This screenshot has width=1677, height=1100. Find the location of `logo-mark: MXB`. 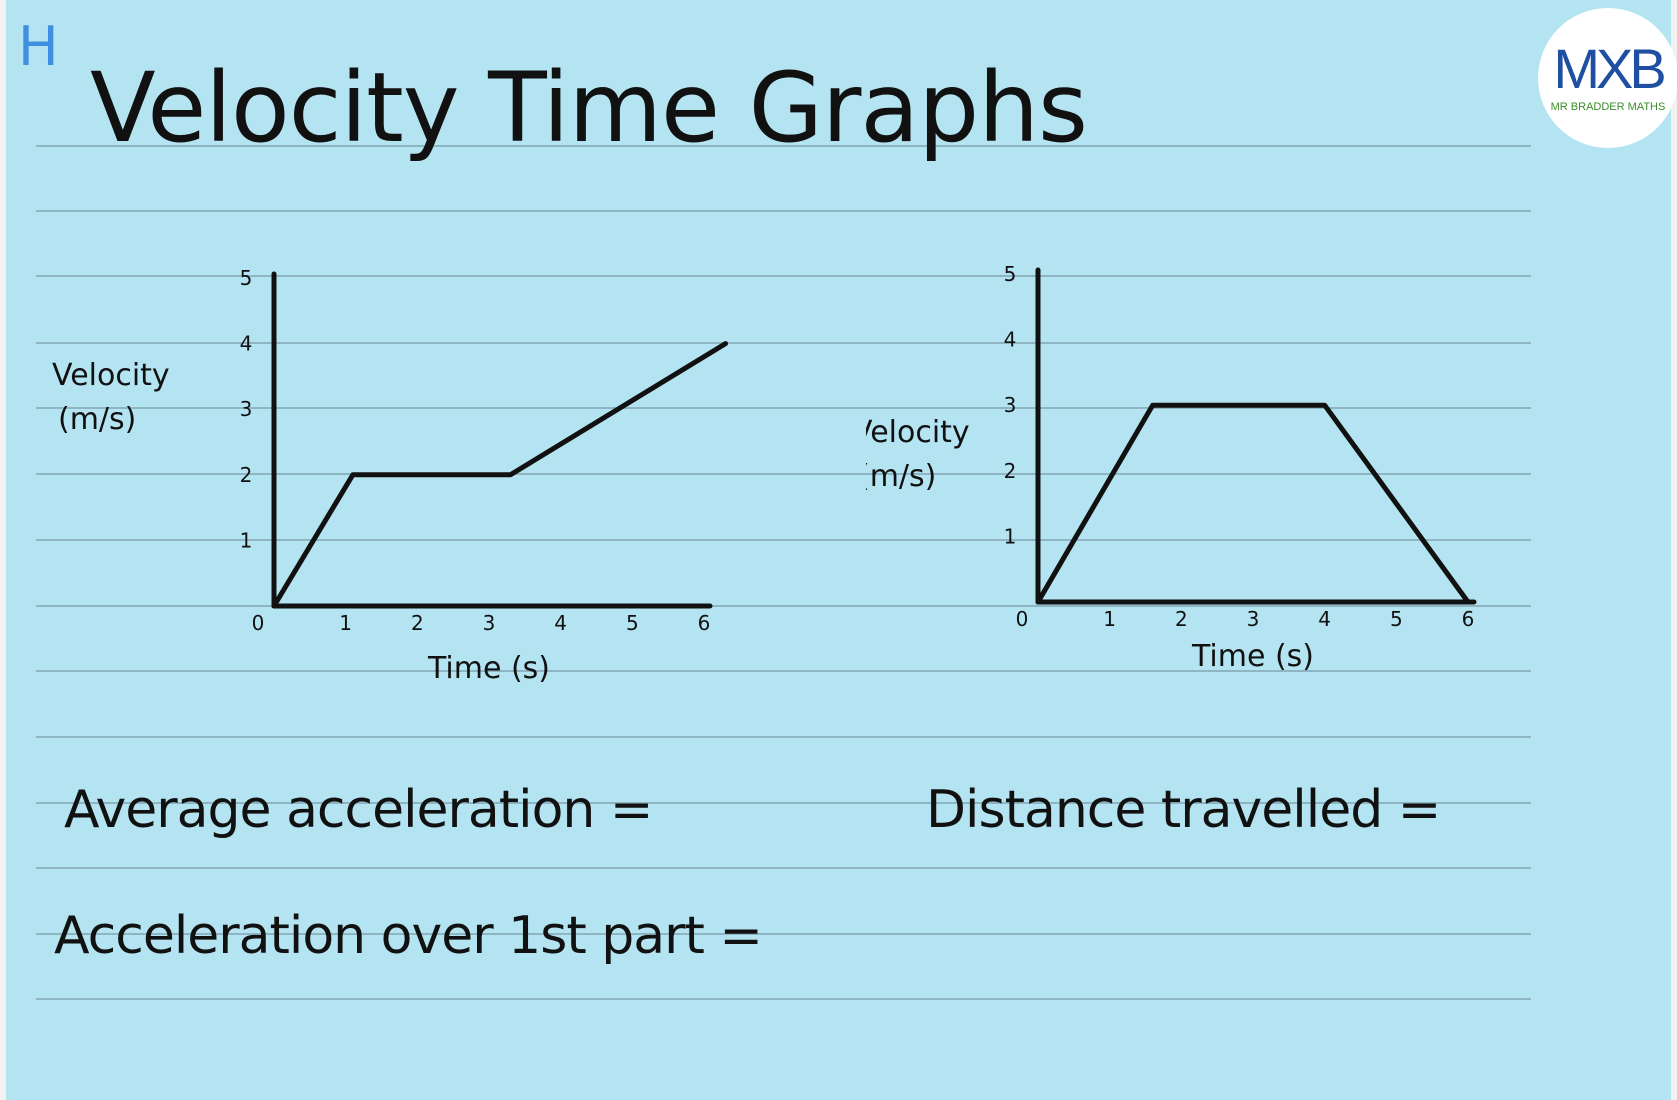

logo-mark: MXB is located at coordinates (1609, 68).